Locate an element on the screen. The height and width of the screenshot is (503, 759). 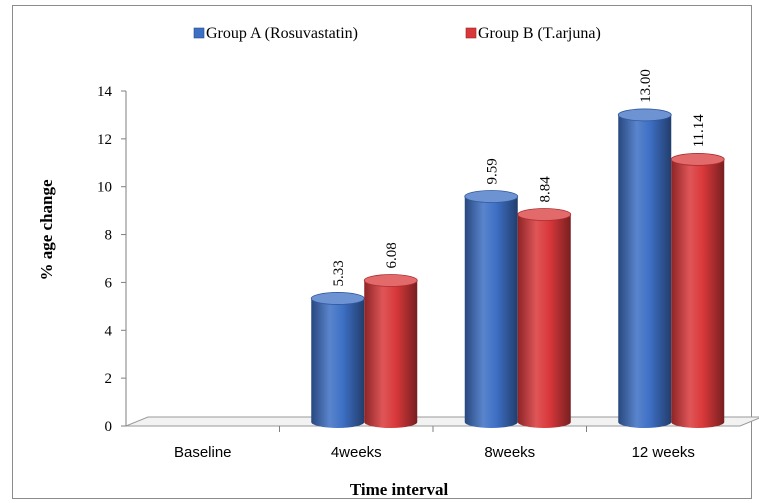
data-label: 8.84 is located at coordinates (545, 189).